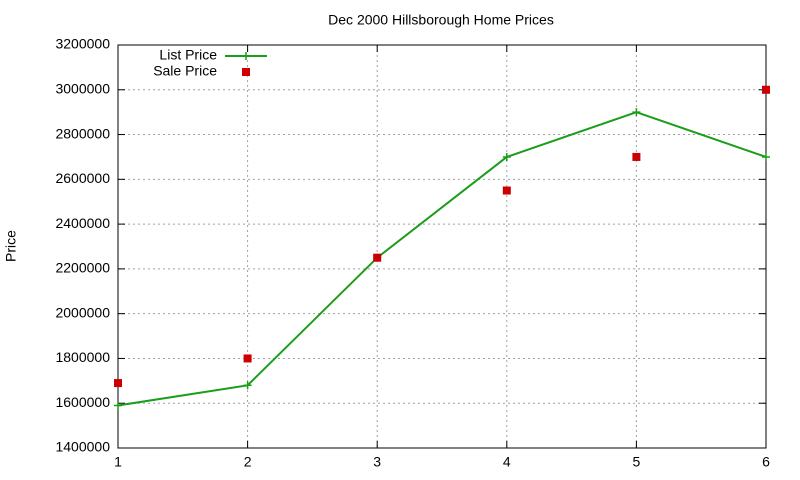  Describe the element at coordinates (82, 133) in the screenshot. I see `y-tick-label: 2800000` at that location.